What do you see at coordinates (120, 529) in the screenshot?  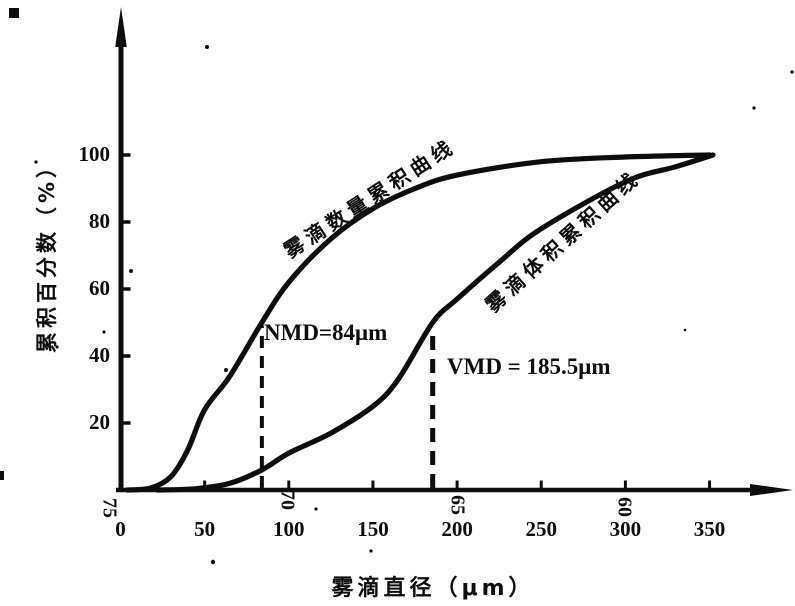 I see `x-tick-label: 0` at bounding box center [120, 529].